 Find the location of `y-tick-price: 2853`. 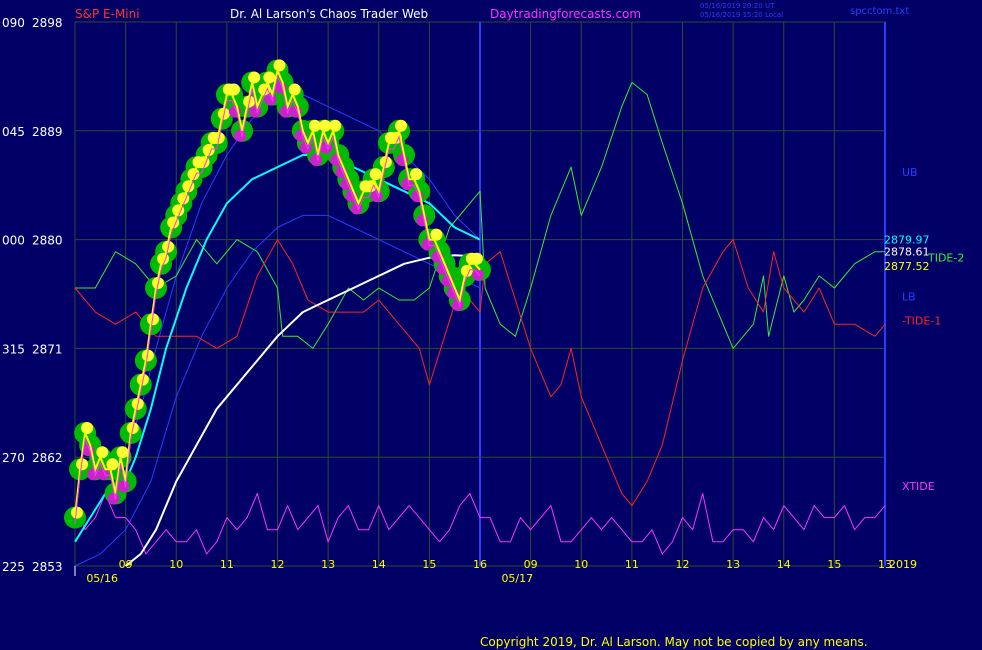

y-tick-price: 2853 is located at coordinates (47, 567).